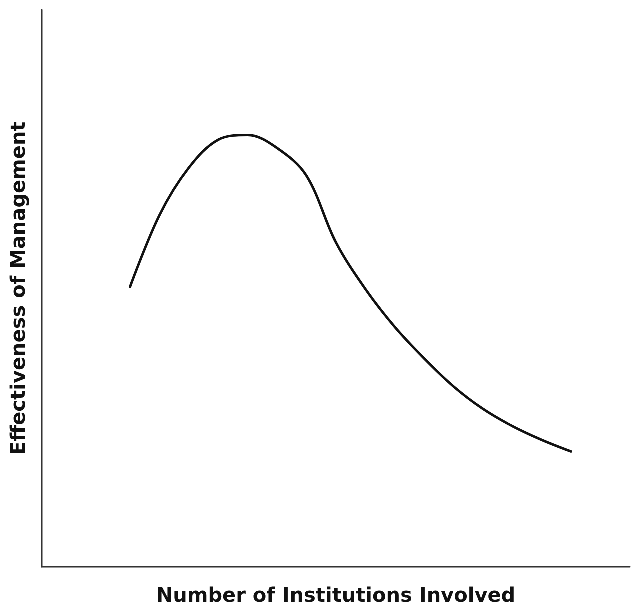  What do you see at coordinates (18, 288) in the screenshot?
I see `y-axis-title: Effectiveness of Management` at bounding box center [18, 288].